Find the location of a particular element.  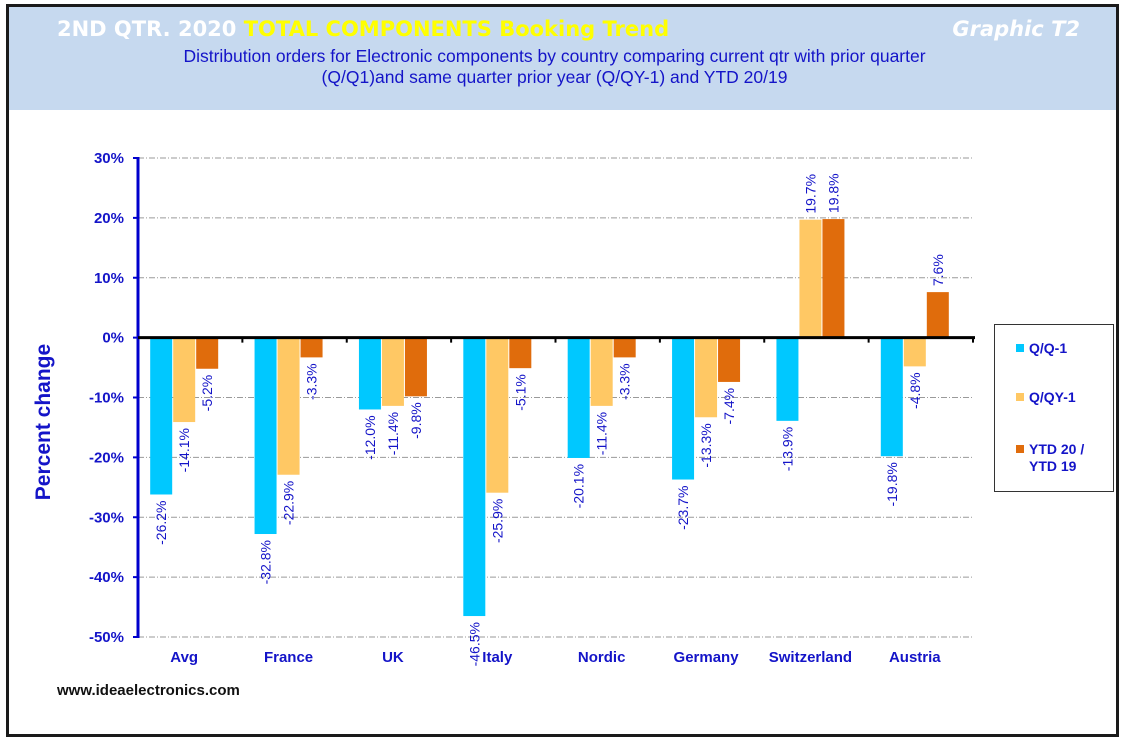

title-period: 2ND QTR. 2020 is located at coordinates (147, 29).